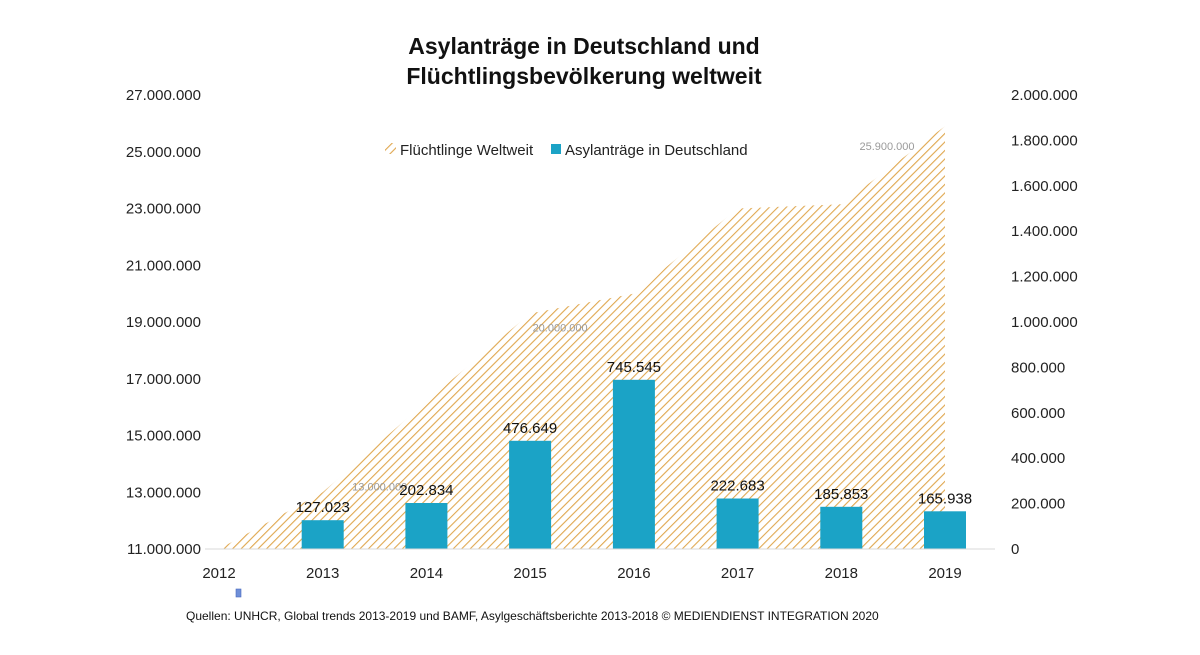 The width and height of the screenshot is (1200, 655). Describe the element at coordinates (656, 150) in the screenshot. I see `legend-label-asylum-applications: Asylanträge in Deutschland` at that location.